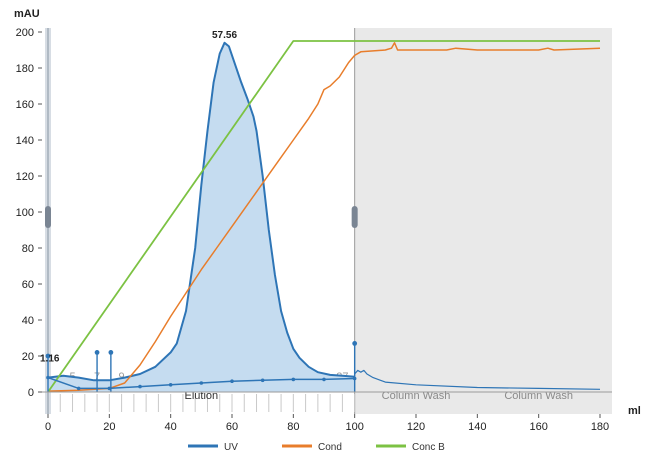 This screenshot has width=655, height=454. What do you see at coordinates (48, 217) in the screenshot?
I see `start-boundary-handle` at bounding box center [48, 217].